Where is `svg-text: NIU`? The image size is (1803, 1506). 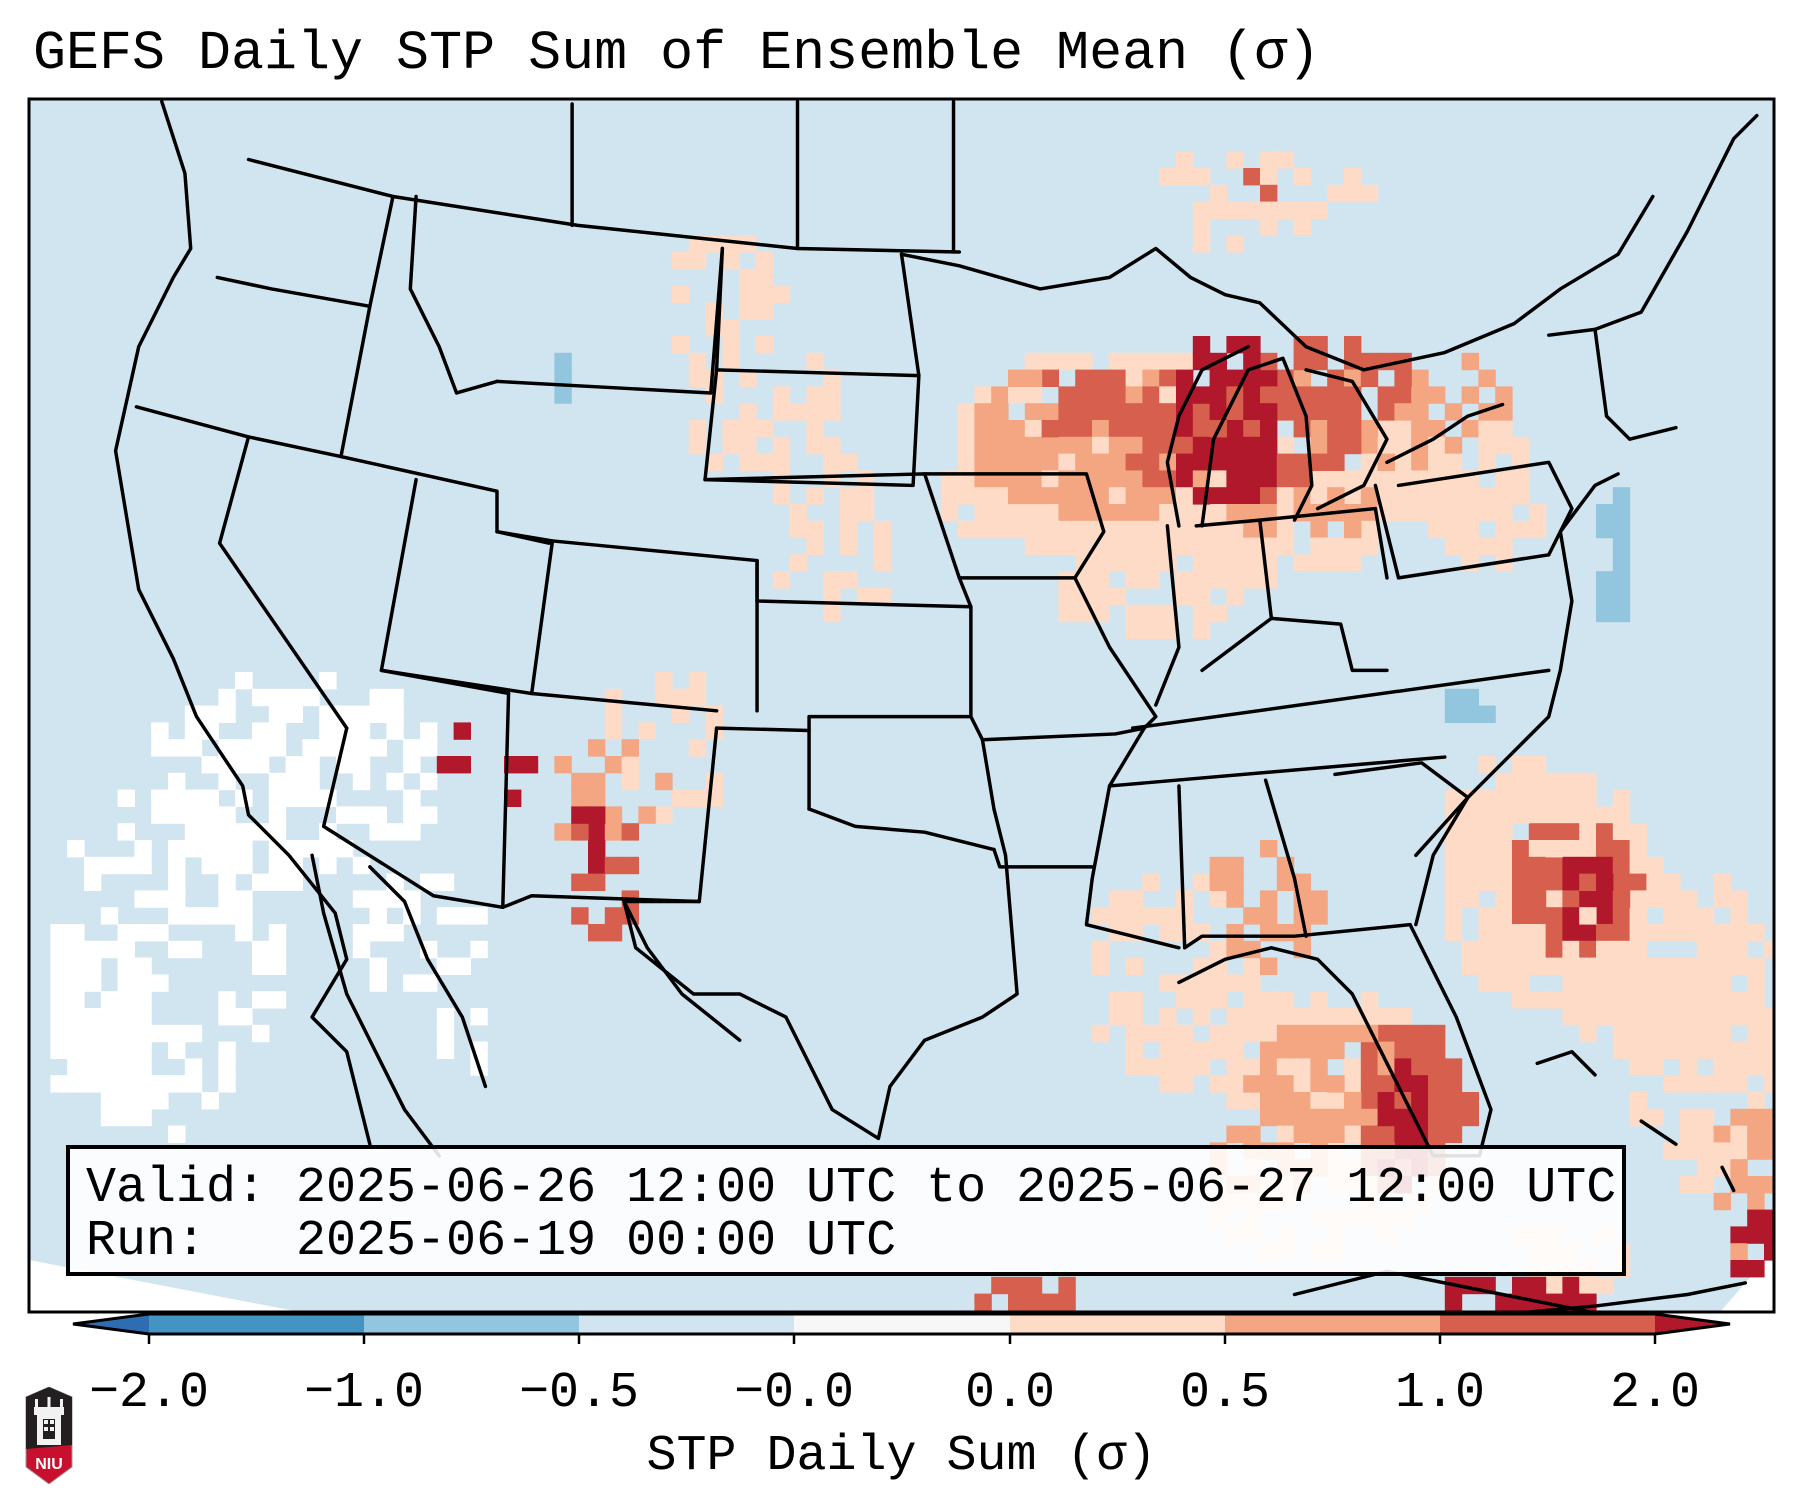 svg-text: NIU is located at coordinates (49, 1464).